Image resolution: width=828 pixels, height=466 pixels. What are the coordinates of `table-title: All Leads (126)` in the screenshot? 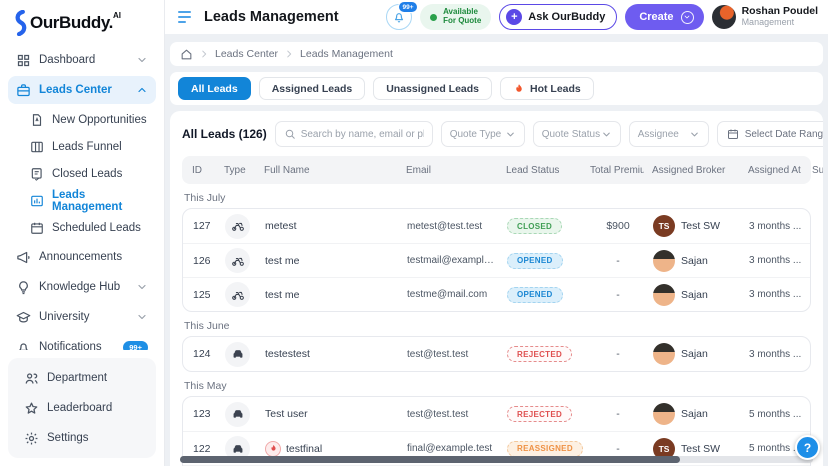 It's located at (224, 134).